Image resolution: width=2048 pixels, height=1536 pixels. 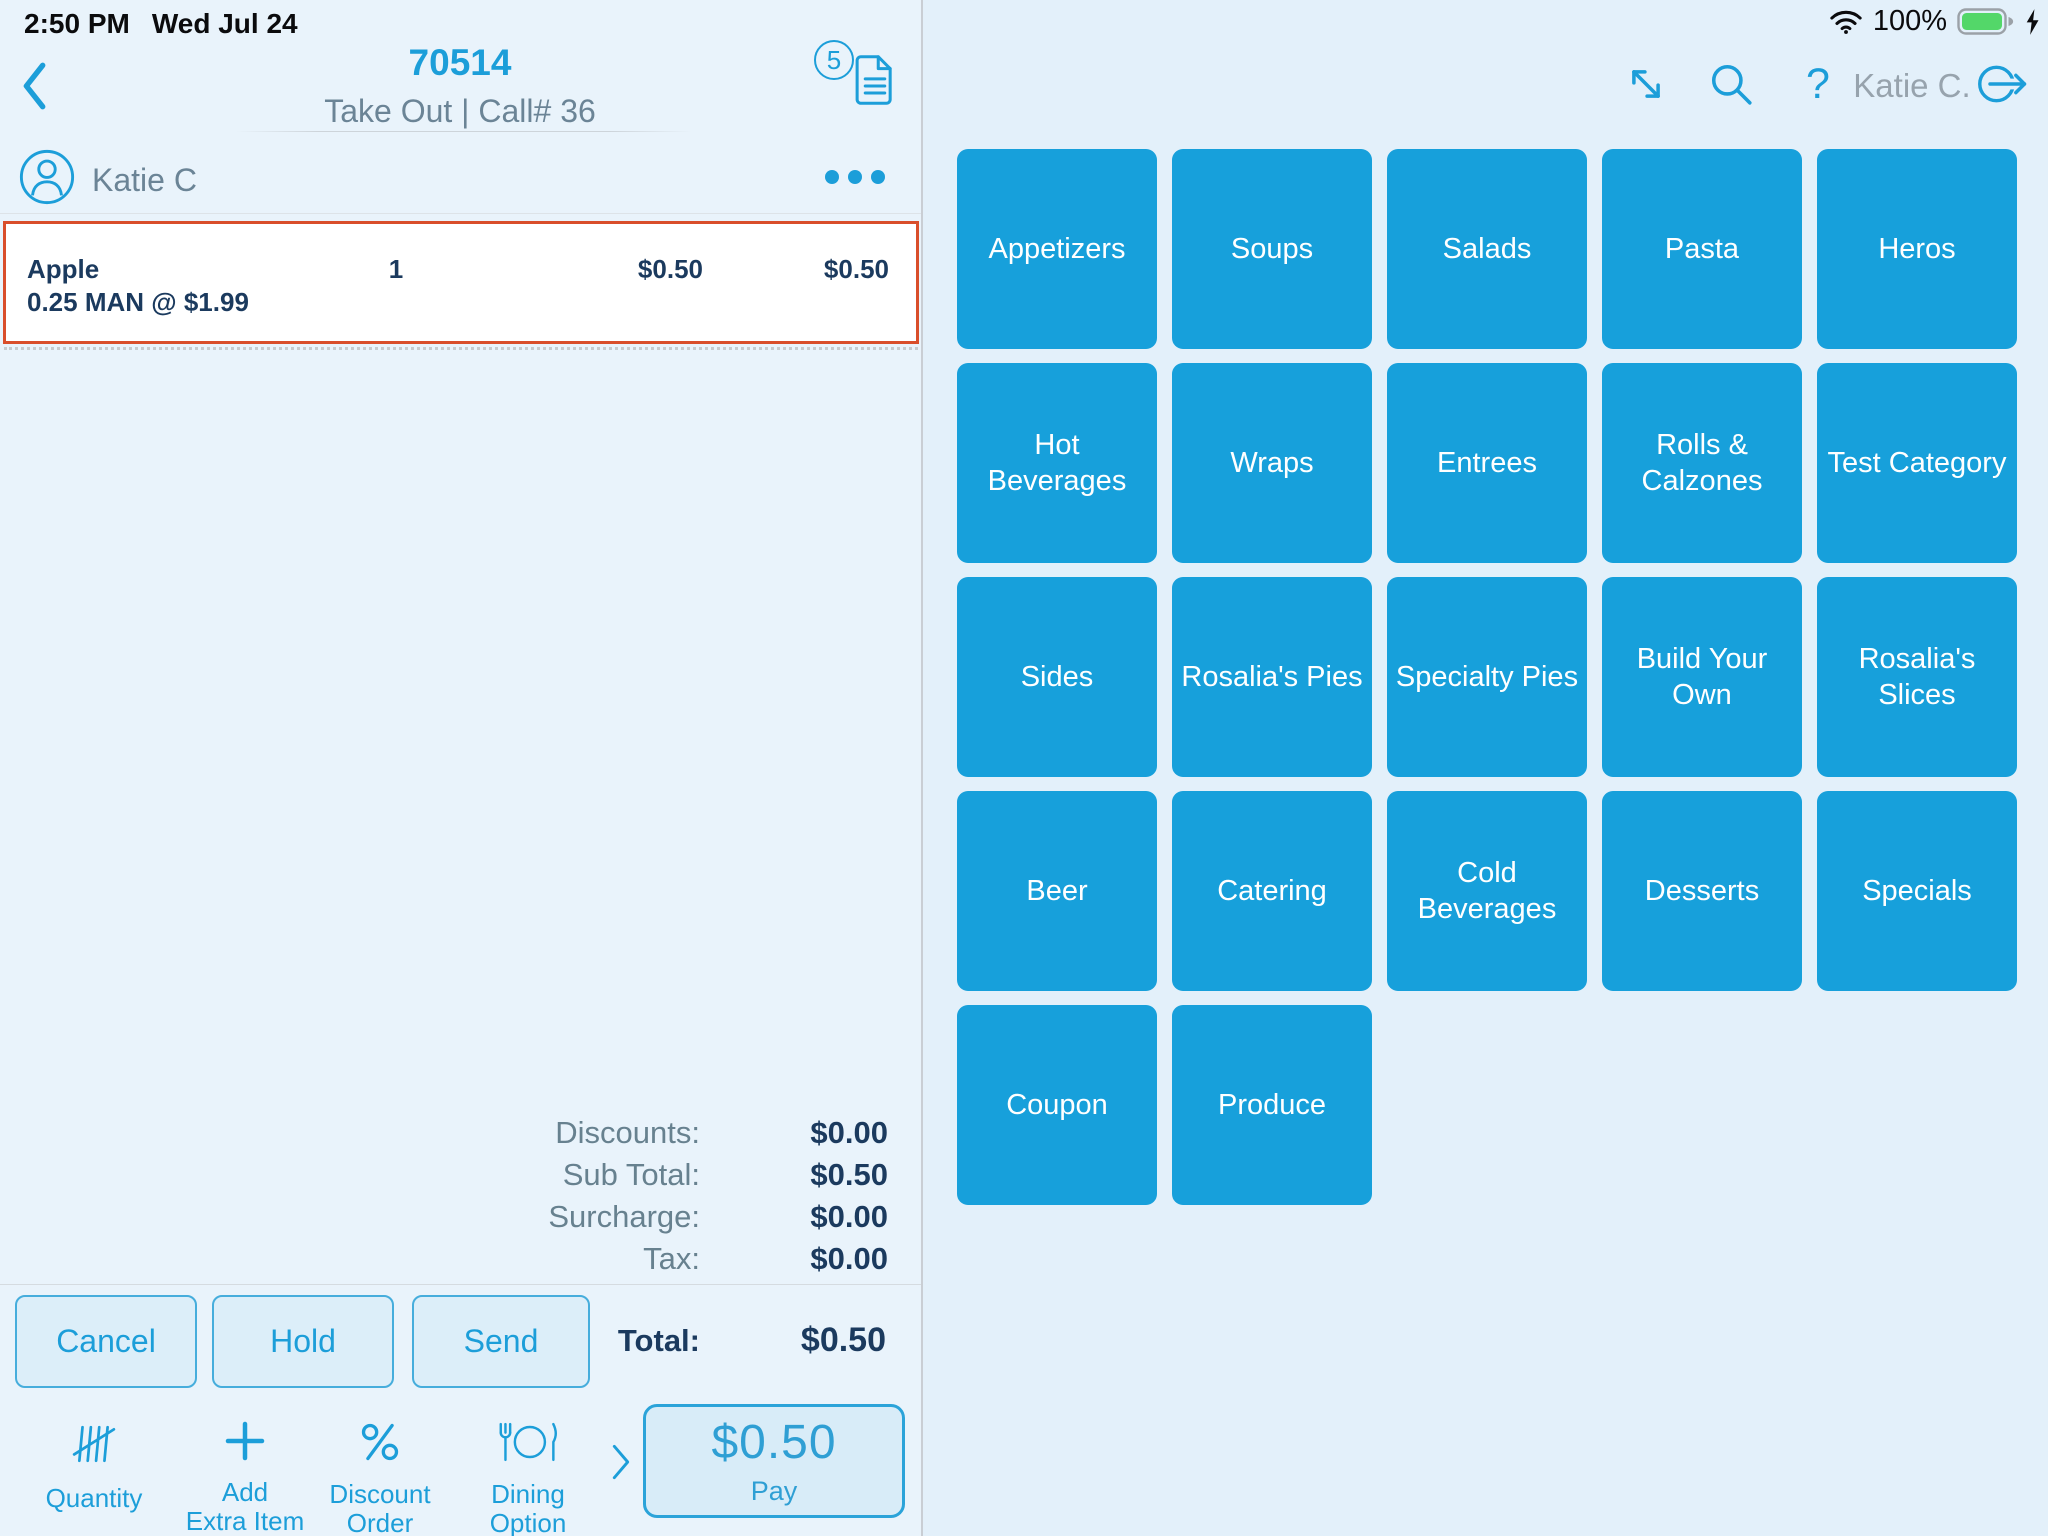 I want to click on logged-in-user: Katie C., so click(x=1912, y=85).